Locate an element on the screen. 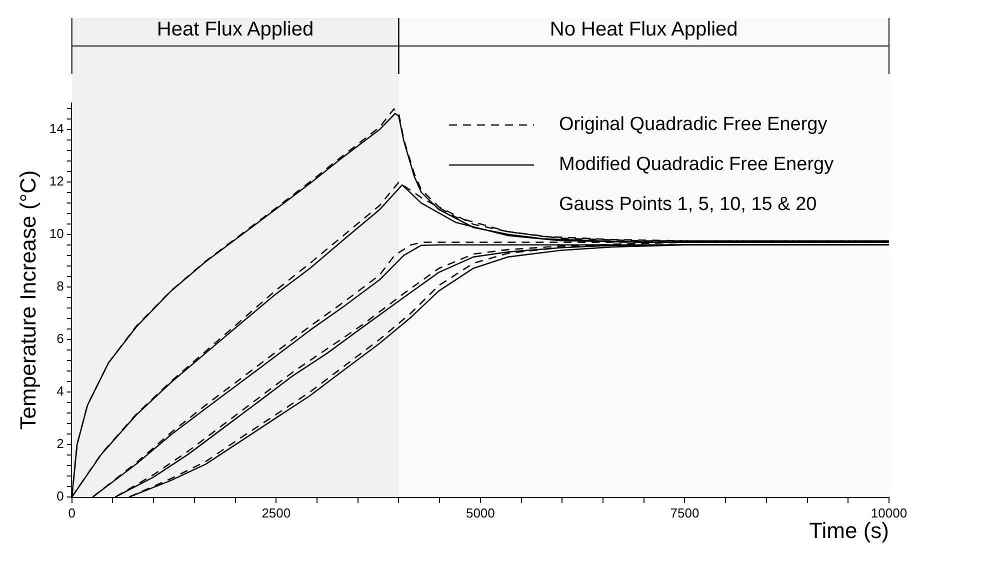 The image size is (982, 561). band-label: No Heat Flux Applied is located at coordinates (644, 29).